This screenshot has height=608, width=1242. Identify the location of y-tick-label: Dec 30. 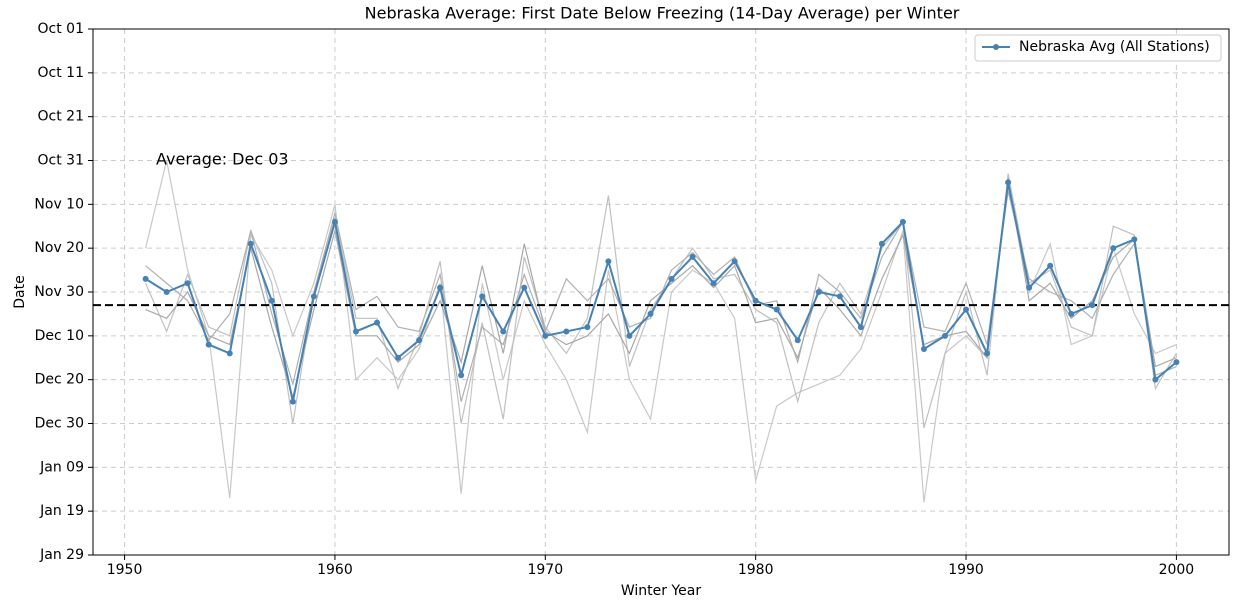
(59, 424).